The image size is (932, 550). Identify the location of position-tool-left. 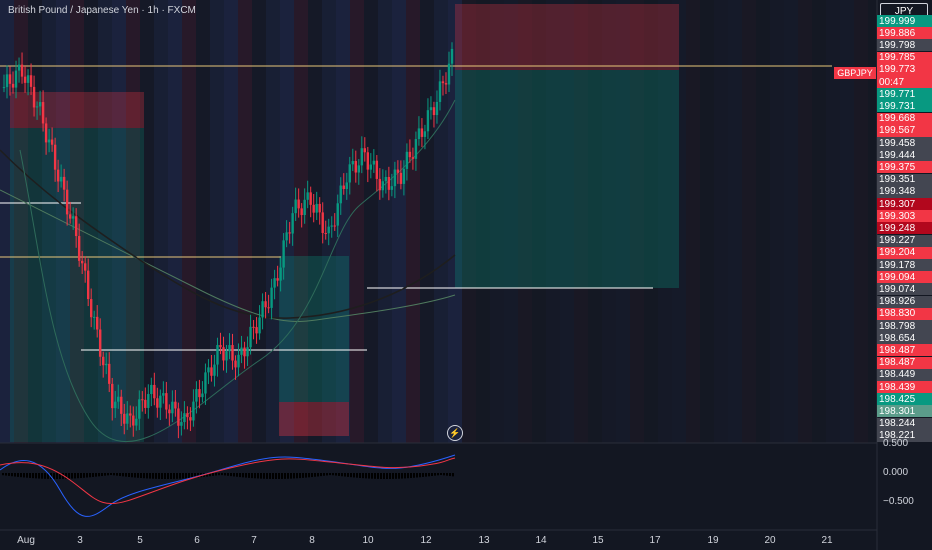
(77, 267).